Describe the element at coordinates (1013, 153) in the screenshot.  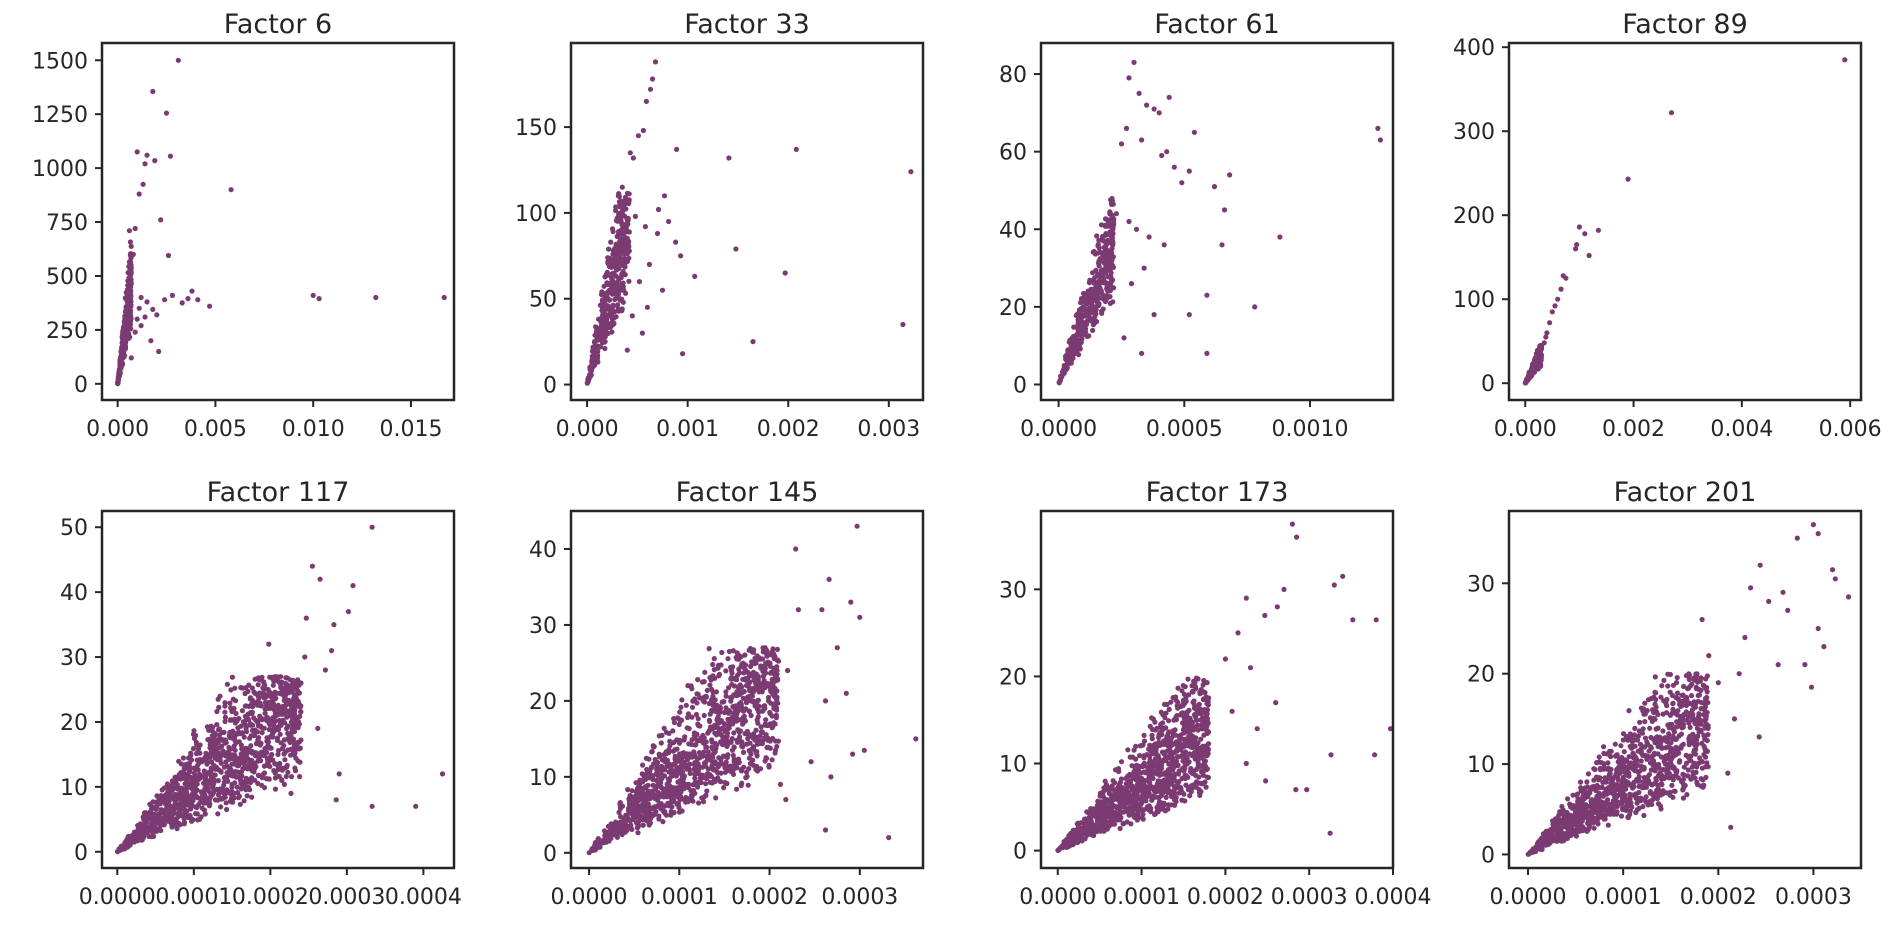
I see `y-tick-label: 60` at that location.